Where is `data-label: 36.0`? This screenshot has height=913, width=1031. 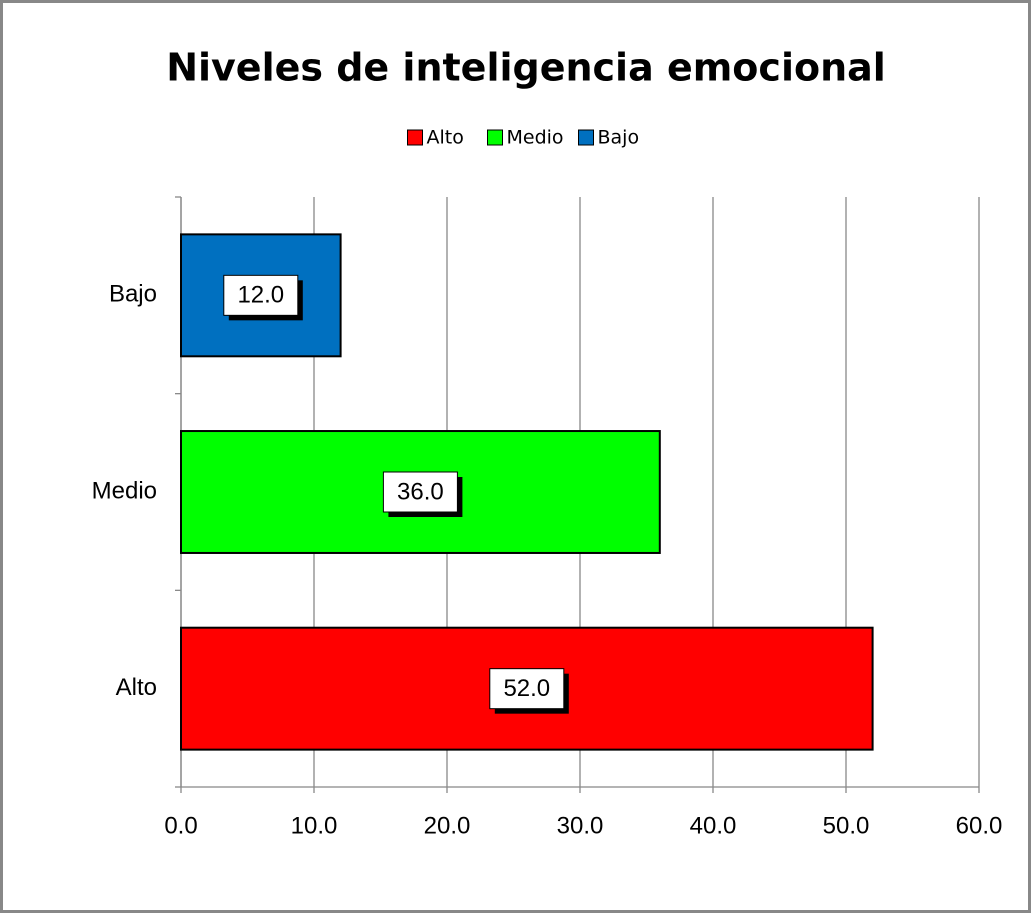 data-label: 36.0 is located at coordinates (420, 491).